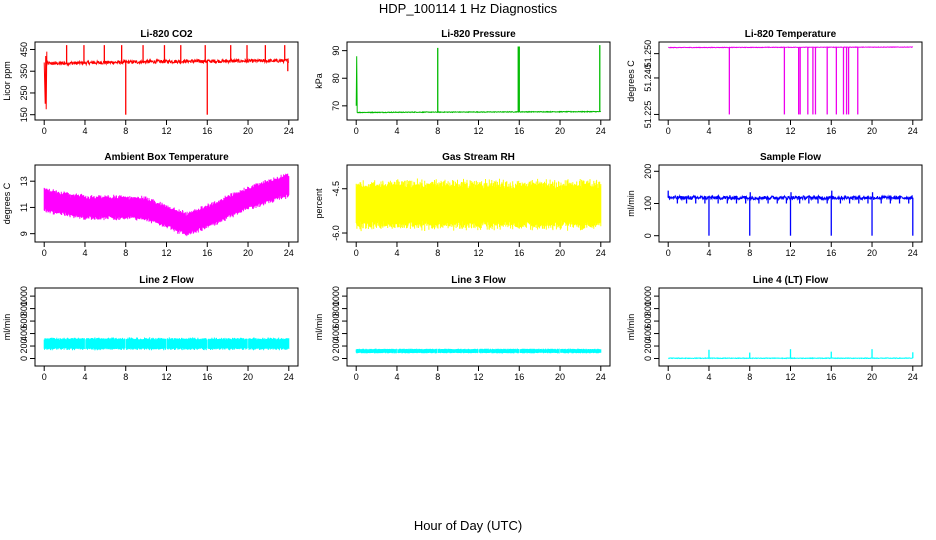 This screenshot has height=540, width=936. Describe the element at coordinates (24, 71) in the screenshot. I see `y-tick-label: 350` at that location.